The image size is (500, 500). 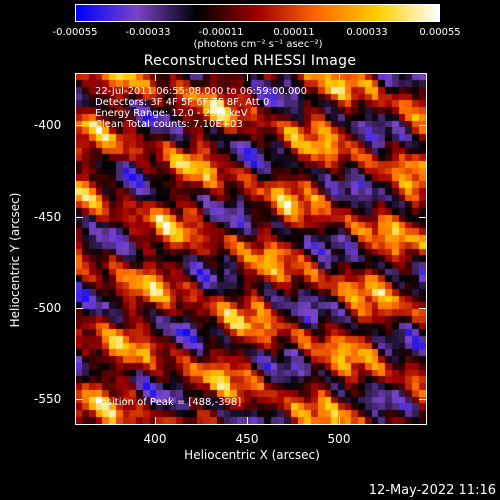 I want to click on time-range-text: 22-Jul-2011 06:55:08.000 to 06:59:00.000, so click(x=201, y=91).